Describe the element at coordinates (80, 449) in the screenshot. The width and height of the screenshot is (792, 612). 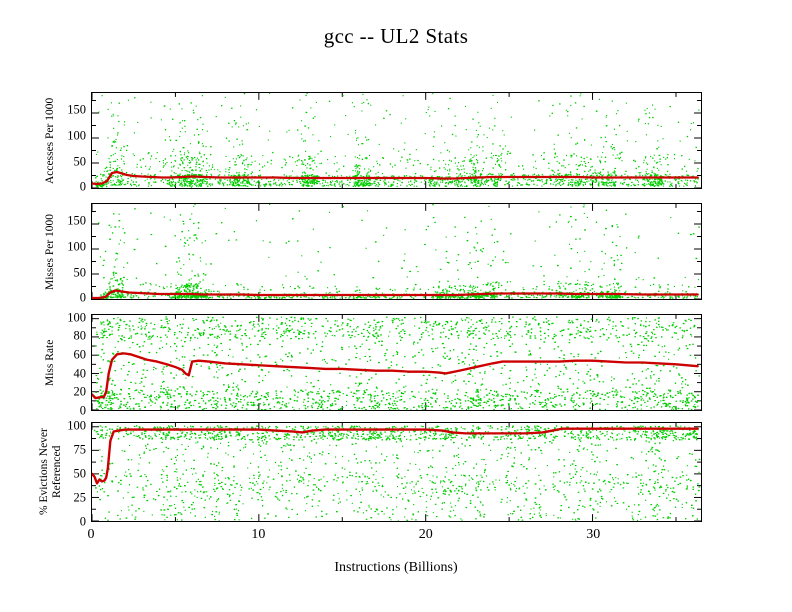
I see `ytick-evictions-75: 75` at that location.